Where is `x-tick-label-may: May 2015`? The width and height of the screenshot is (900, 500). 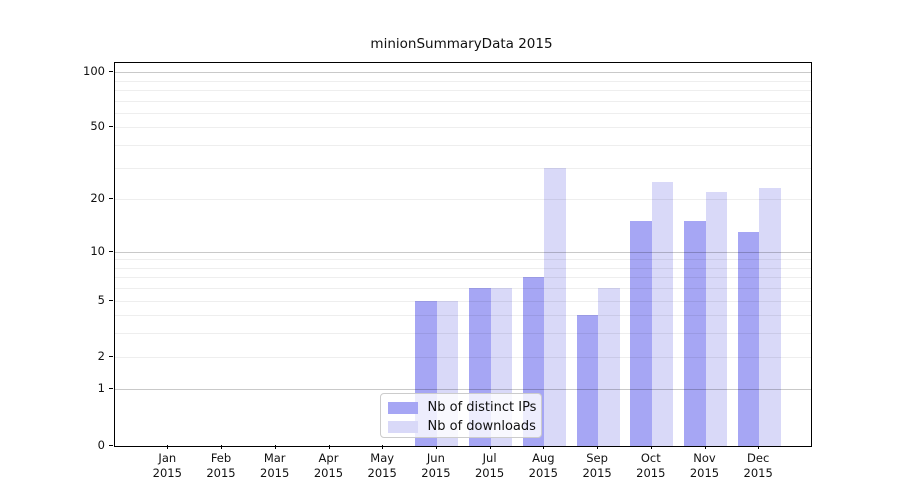 x-tick-label-may: May 2015 is located at coordinates (382, 465).